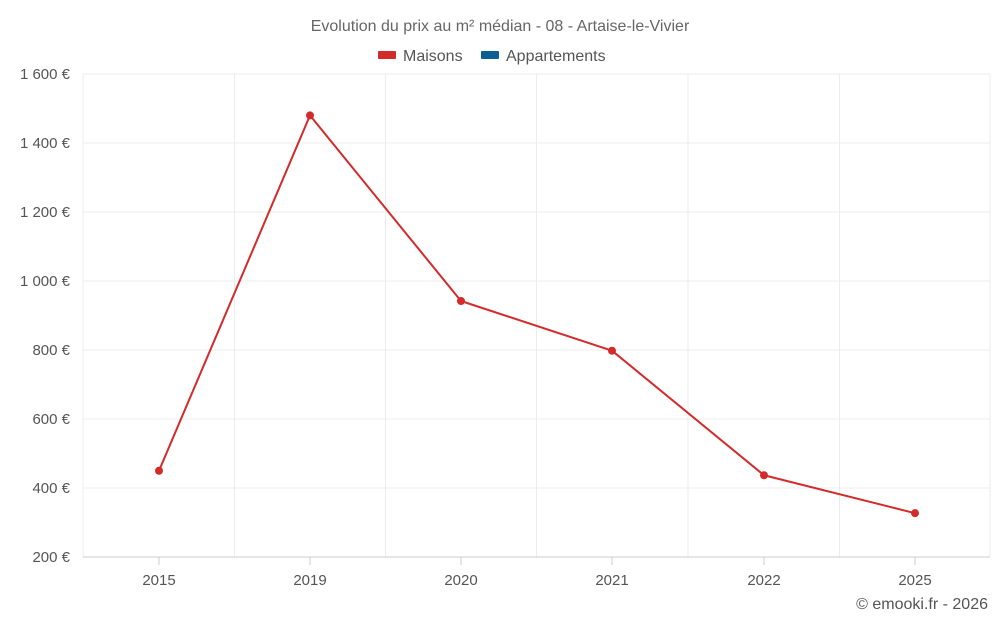 The width and height of the screenshot is (1000, 625). I want to click on data-point-maisons-2025, so click(915, 513).